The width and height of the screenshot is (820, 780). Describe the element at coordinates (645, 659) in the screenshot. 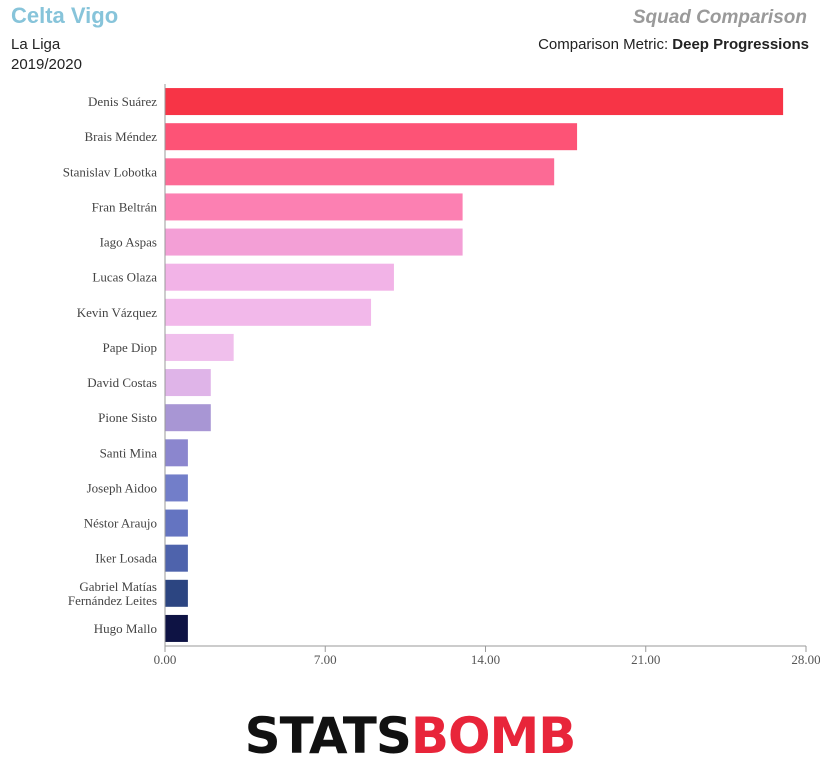

I see `x-tick-label: 21.00` at that location.